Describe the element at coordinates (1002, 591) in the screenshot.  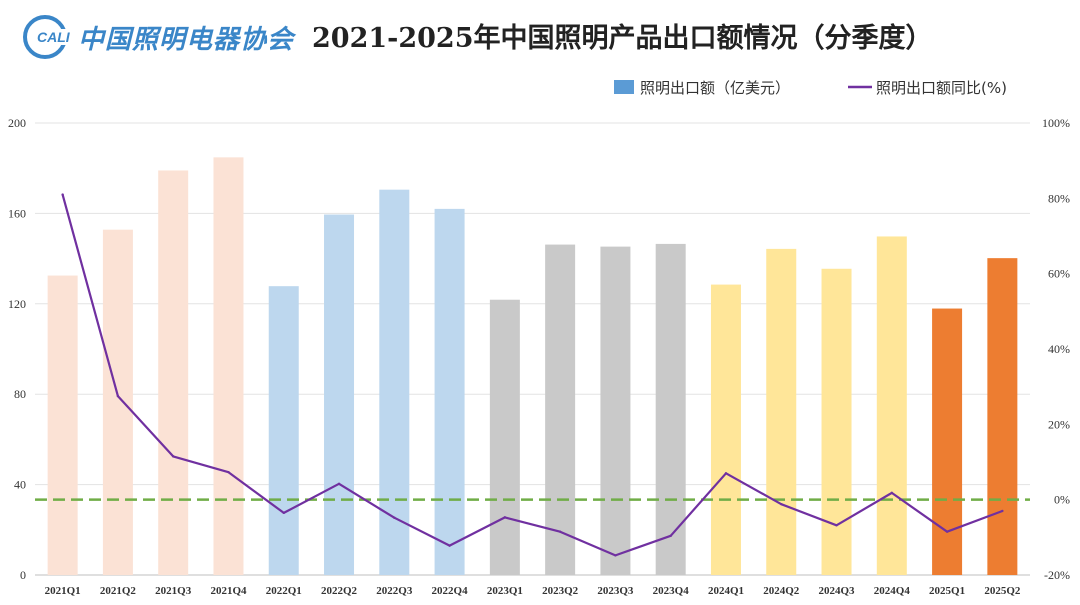
I see `x-tick-label: 2025Q2` at that location.